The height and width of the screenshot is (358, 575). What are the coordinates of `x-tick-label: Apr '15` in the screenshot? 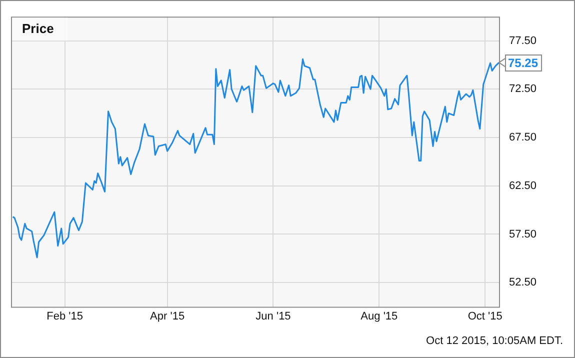 It's located at (167, 316).